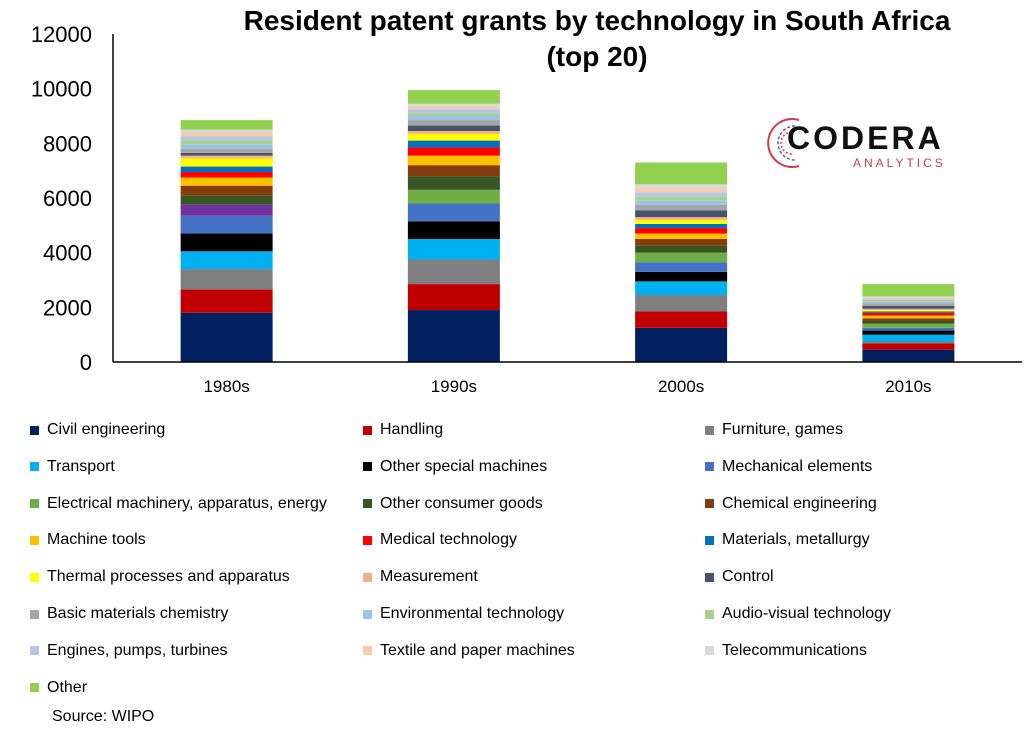  Describe the element at coordinates (787, 540) in the screenshot. I see `legend-item: Materials, metallurgy` at that location.